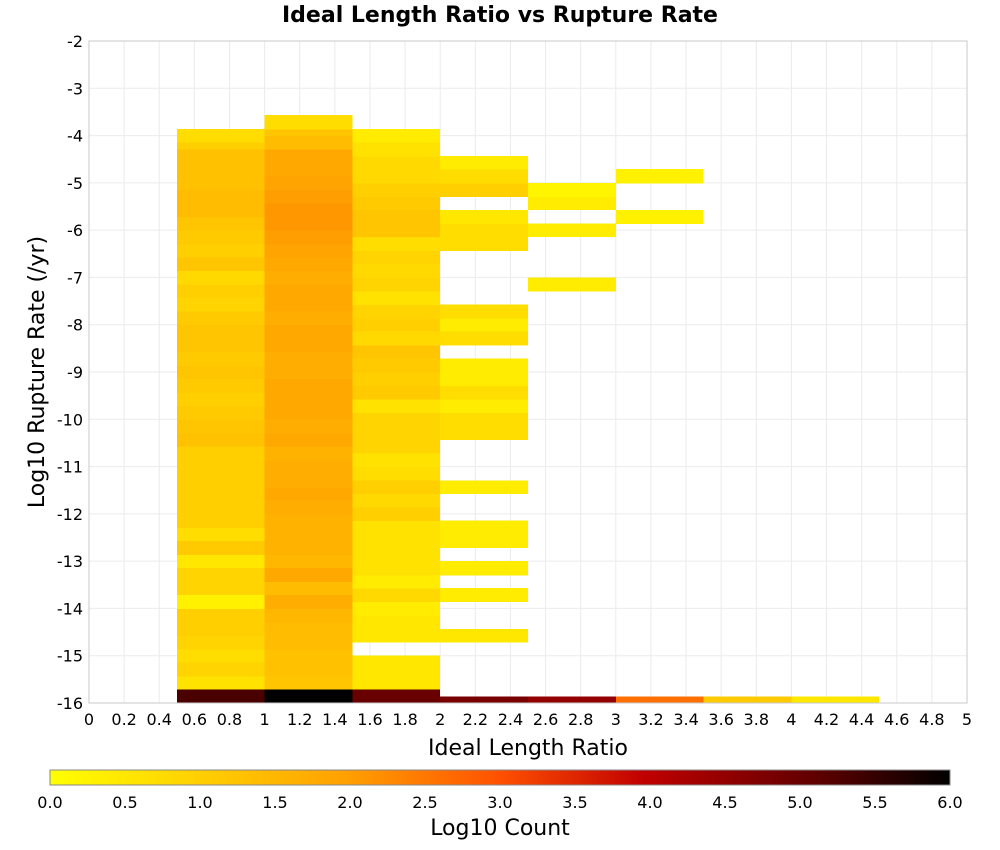  I want to click on y-tick-label: -7, so click(75, 277).